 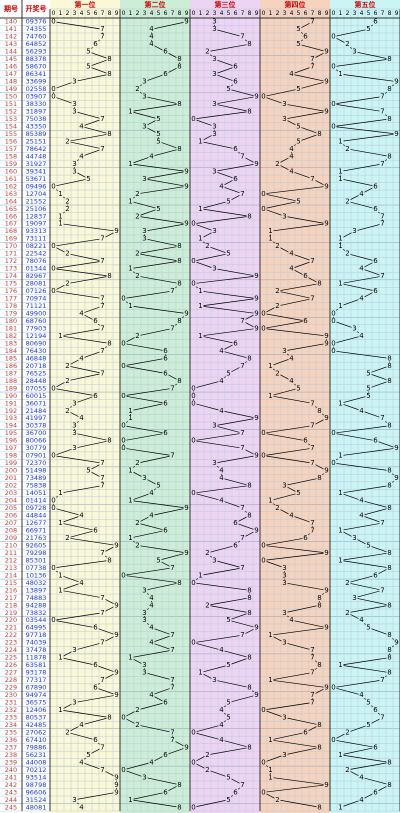 I want to click on draw-number: 73111, so click(x=36, y=239).